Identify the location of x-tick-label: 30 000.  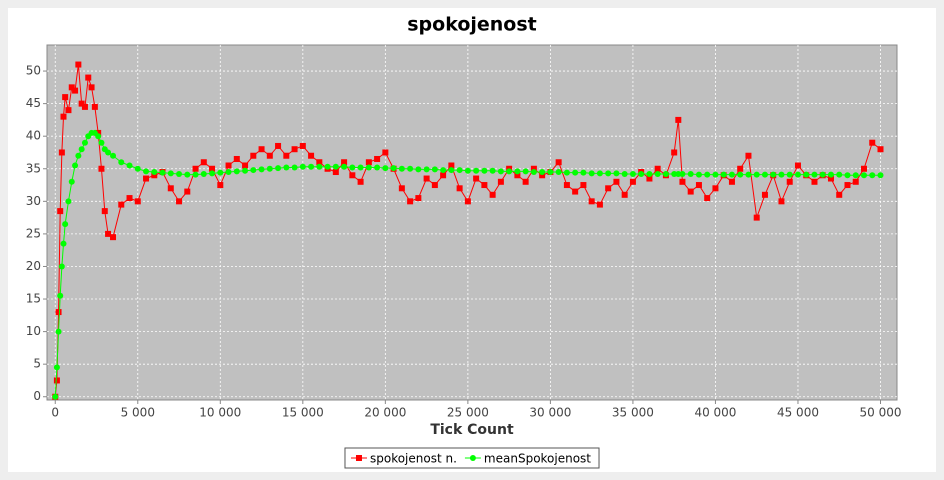
(550, 413).